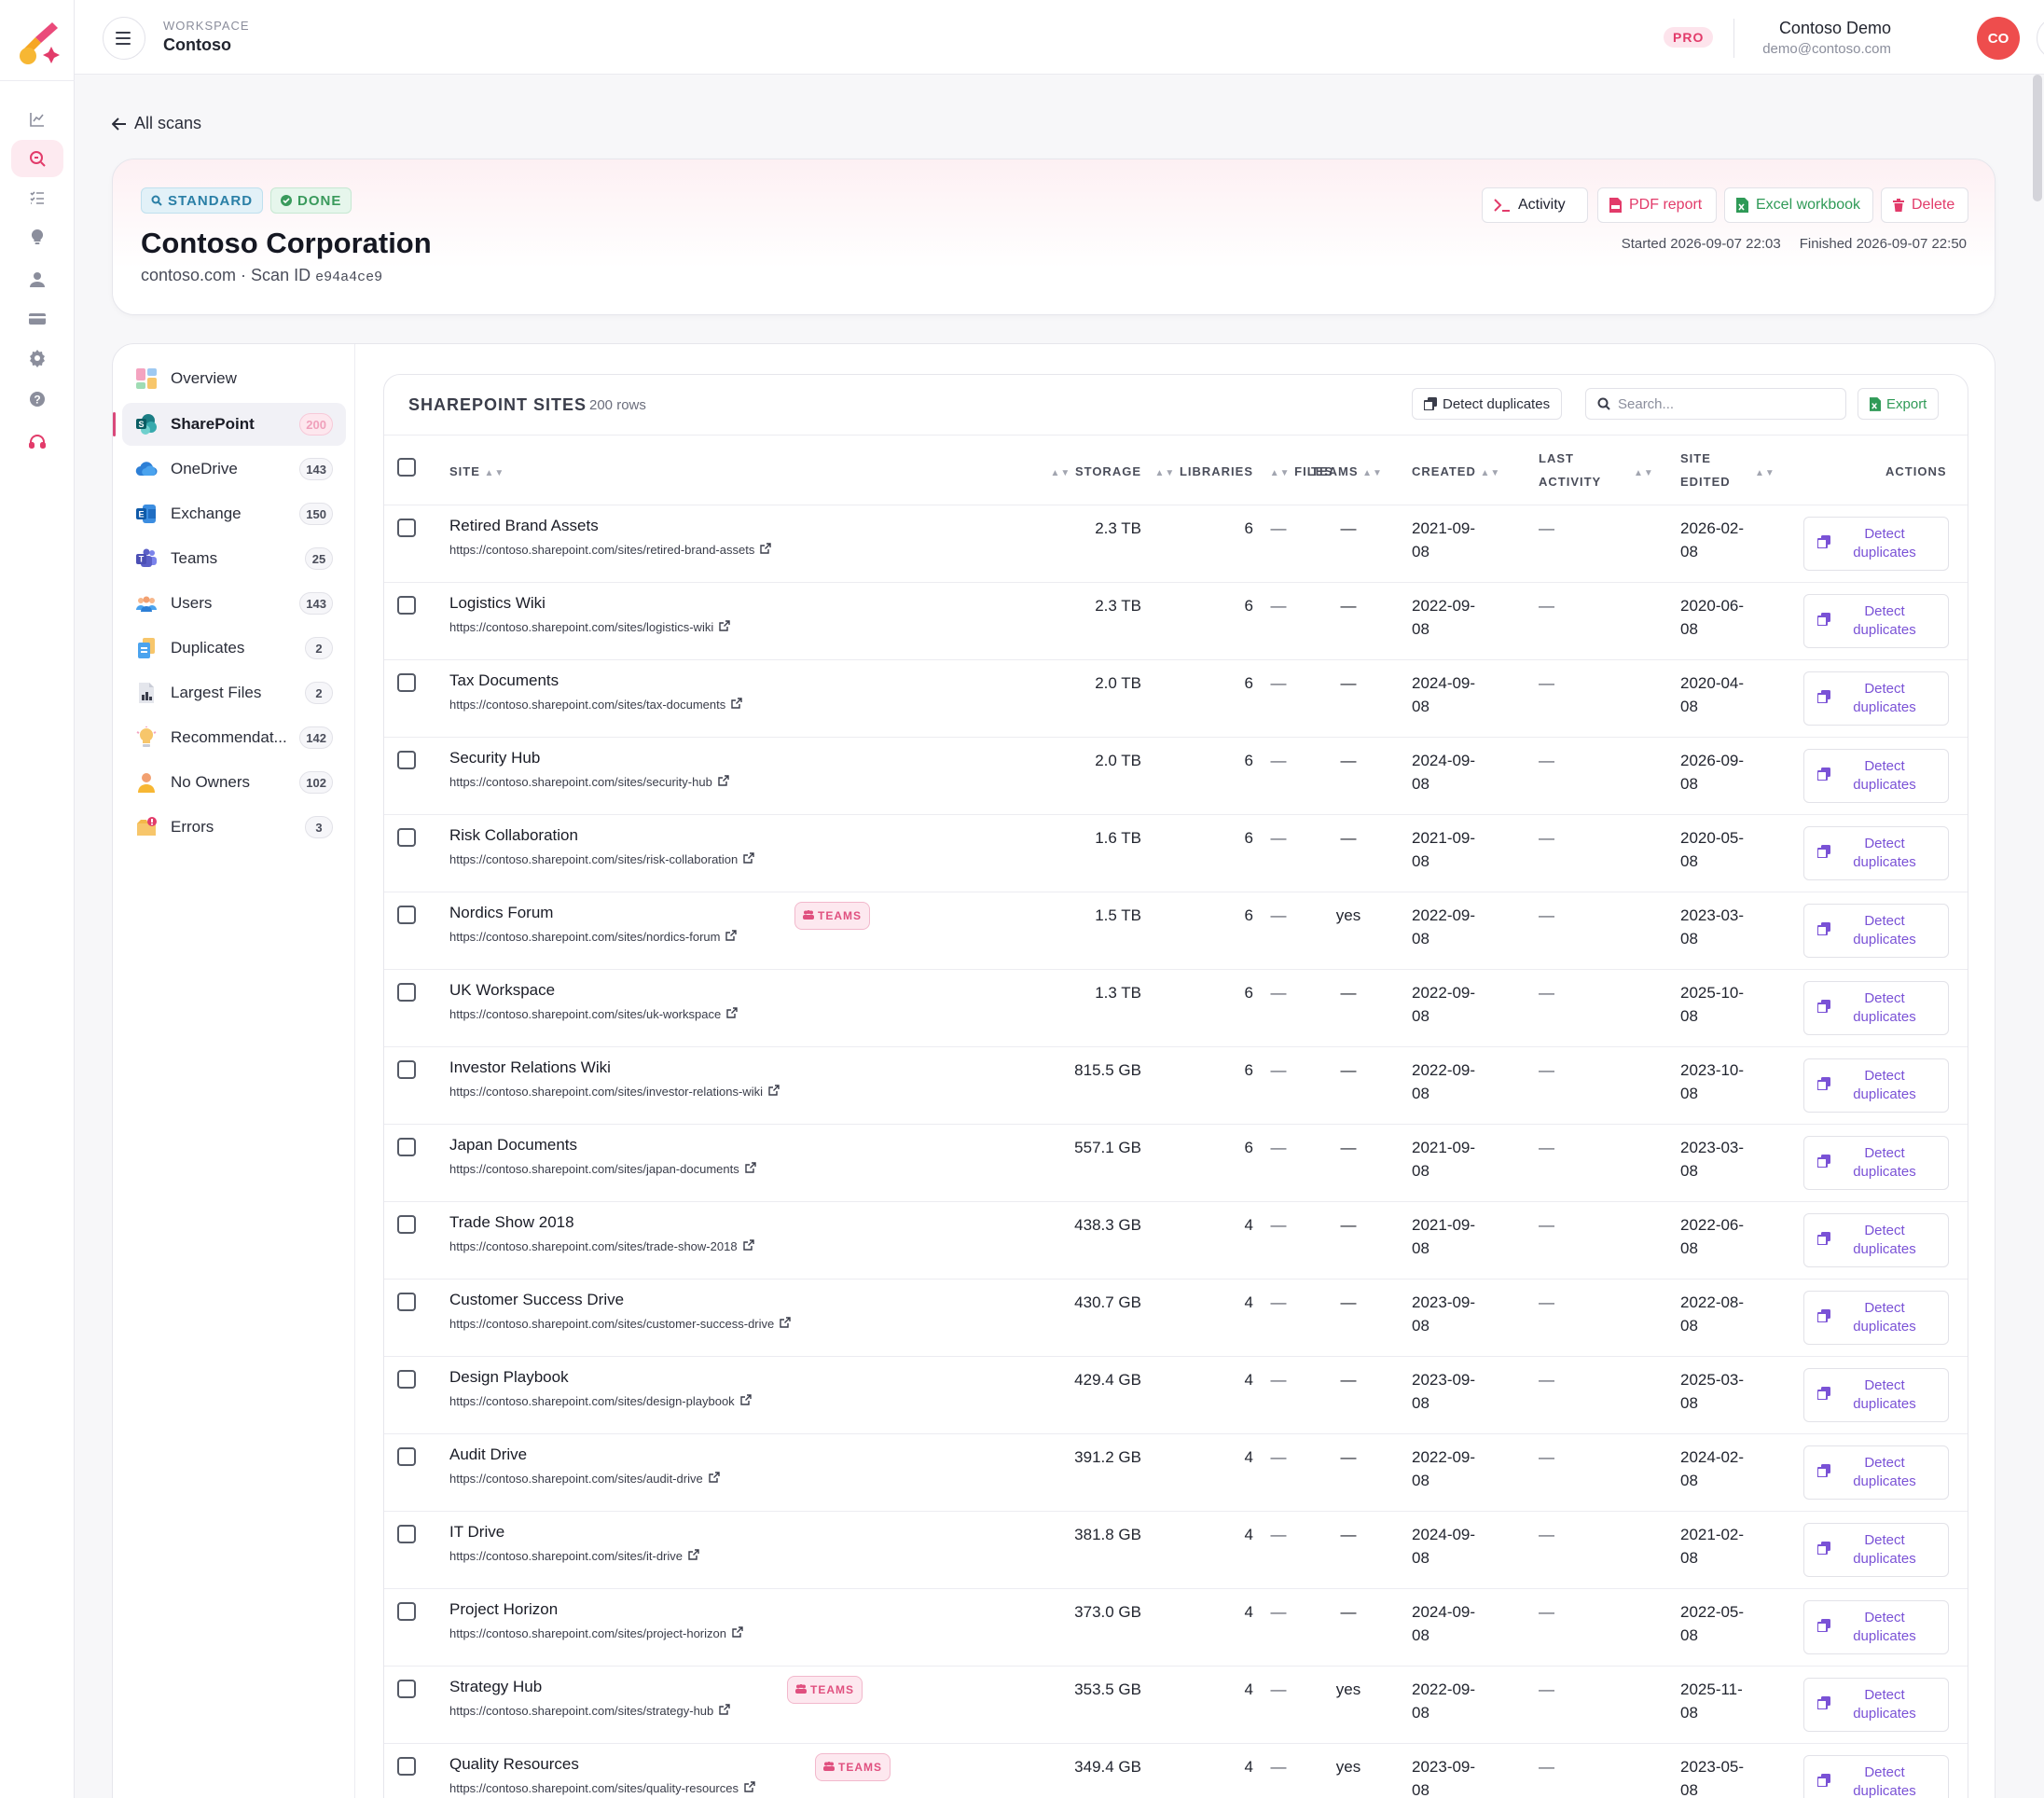 The height and width of the screenshot is (1798, 2044). I want to click on site-name: Japan Documents, so click(513, 1145).